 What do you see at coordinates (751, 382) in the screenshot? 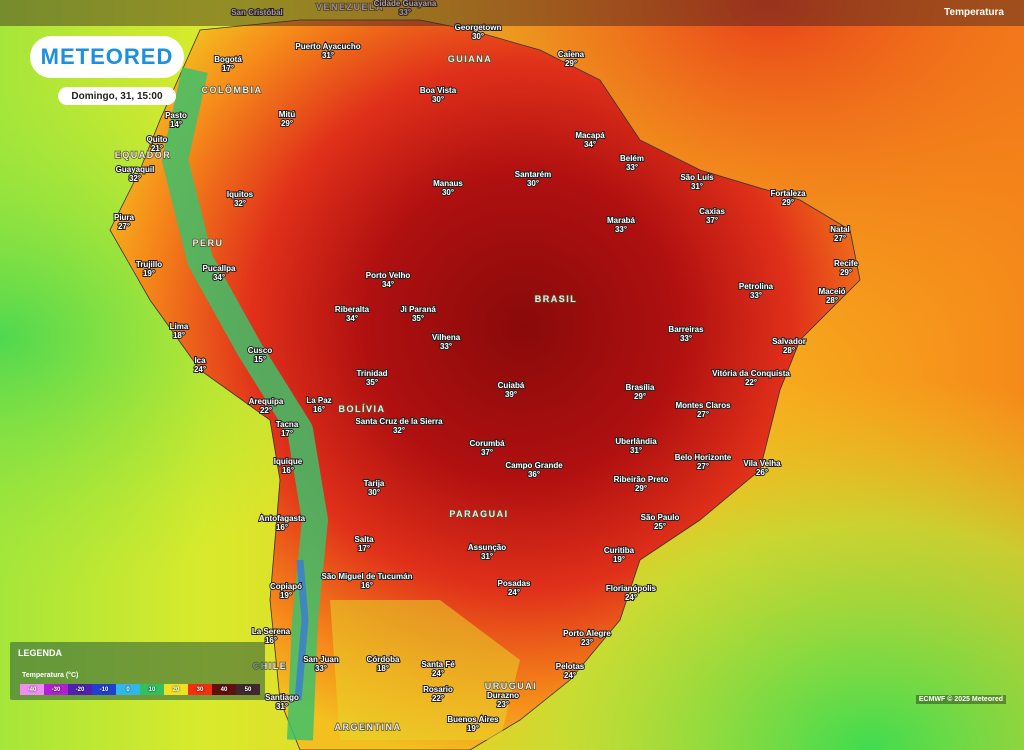
I see `city-temp: 22°` at bounding box center [751, 382].